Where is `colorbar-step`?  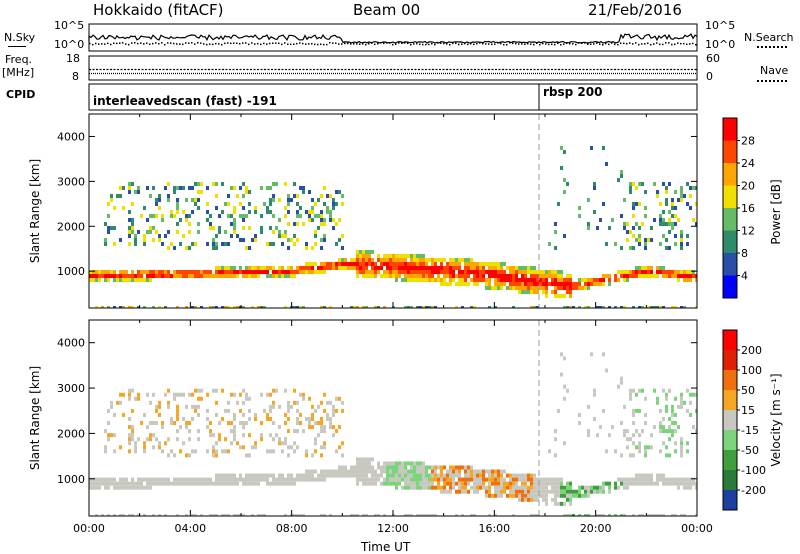
colorbar-step is located at coordinates (730, 360).